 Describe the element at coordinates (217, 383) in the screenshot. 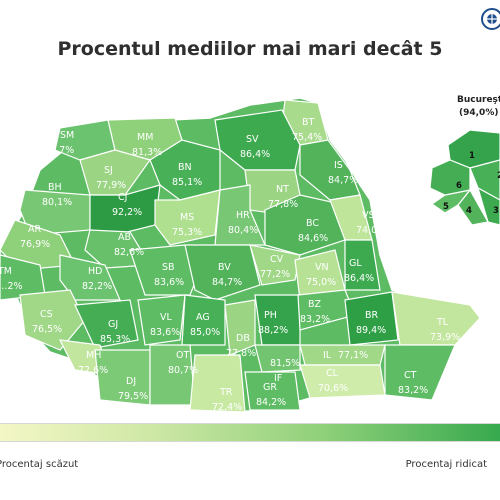

I see `county-tr` at that location.